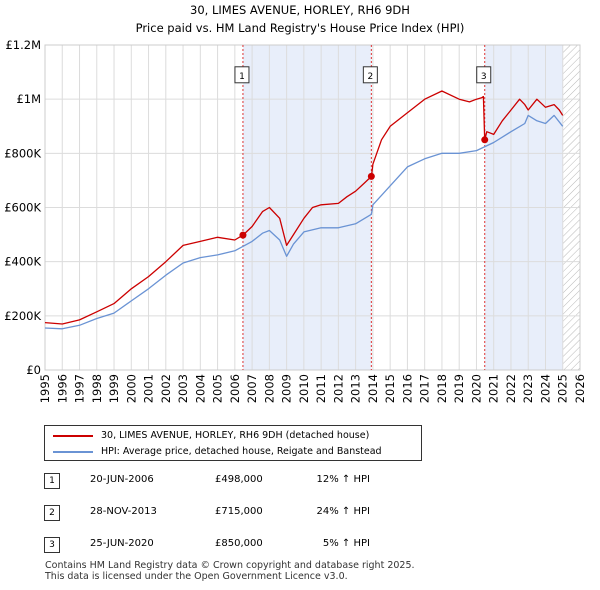 Image resolution: width=600 pixels, height=590 pixels. Describe the element at coordinates (442, 388) in the screenshot. I see `x-tick-label: 2018` at that location.